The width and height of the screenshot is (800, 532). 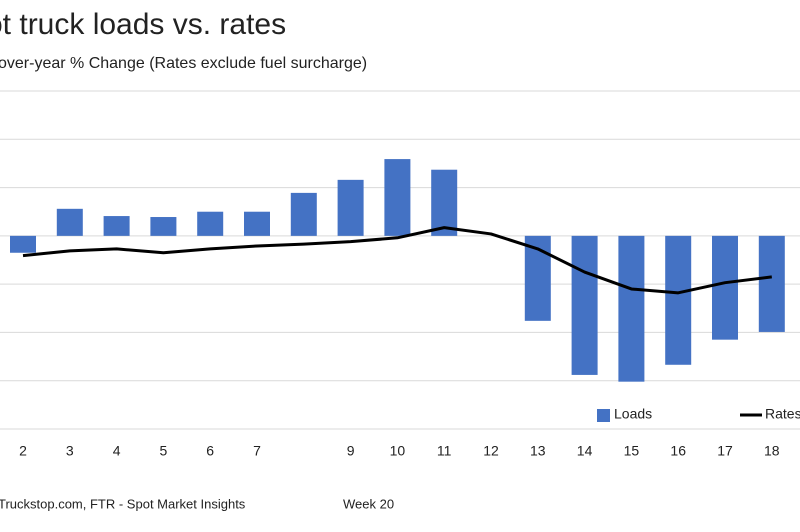 I want to click on legend-swatch, so click(x=603, y=415).